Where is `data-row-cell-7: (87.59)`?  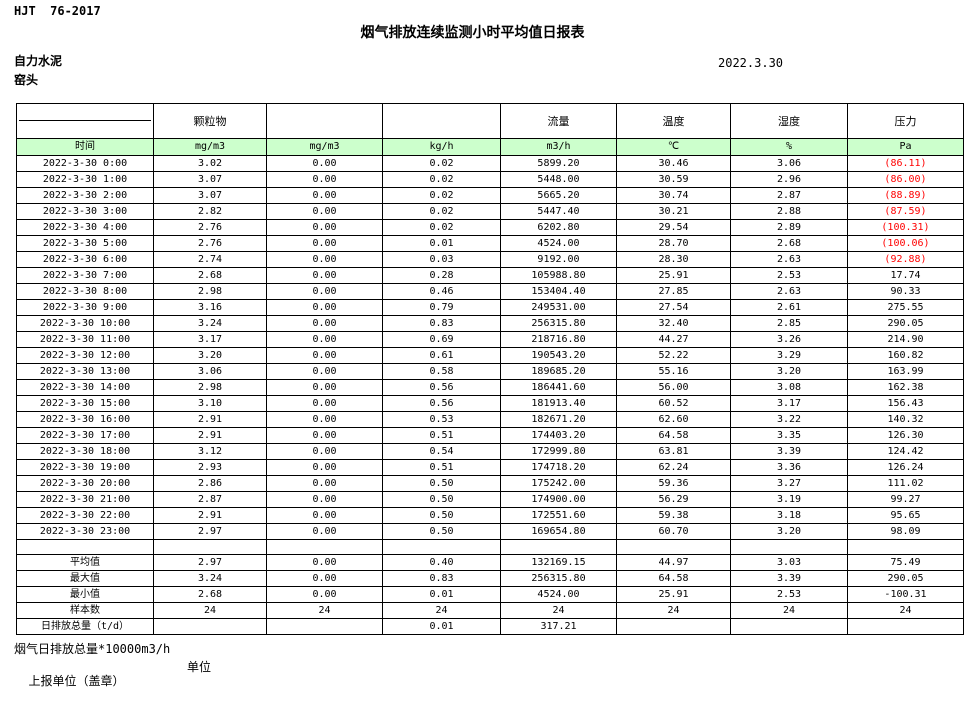 data-row-cell-7: (87.59) is located at coordinates (905, 211).